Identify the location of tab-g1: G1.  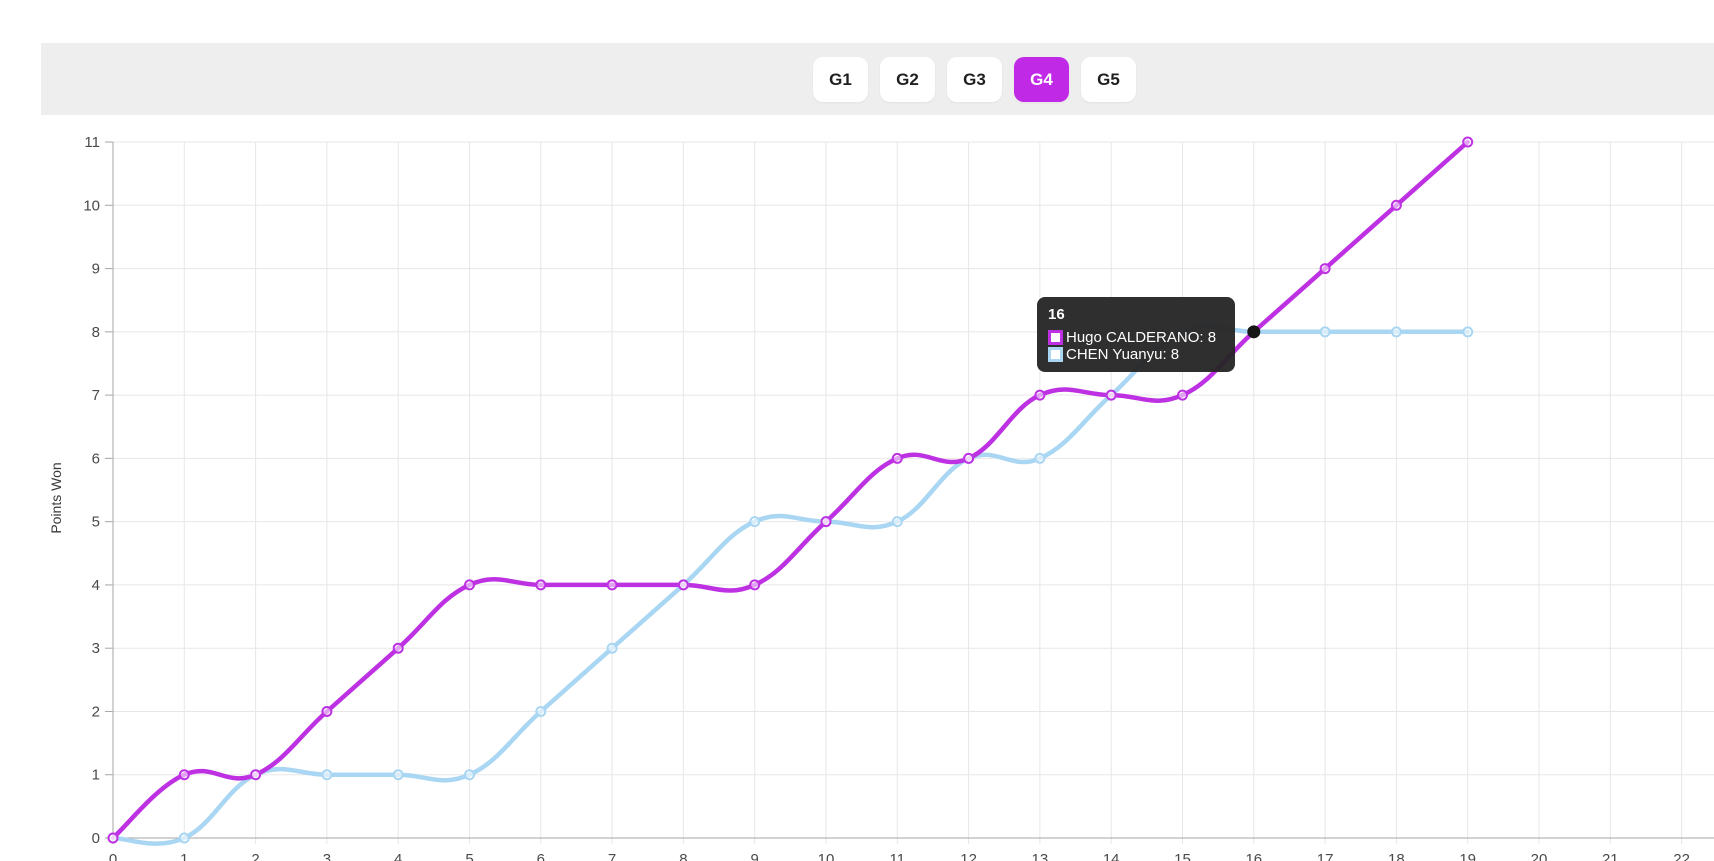
(840, 79).